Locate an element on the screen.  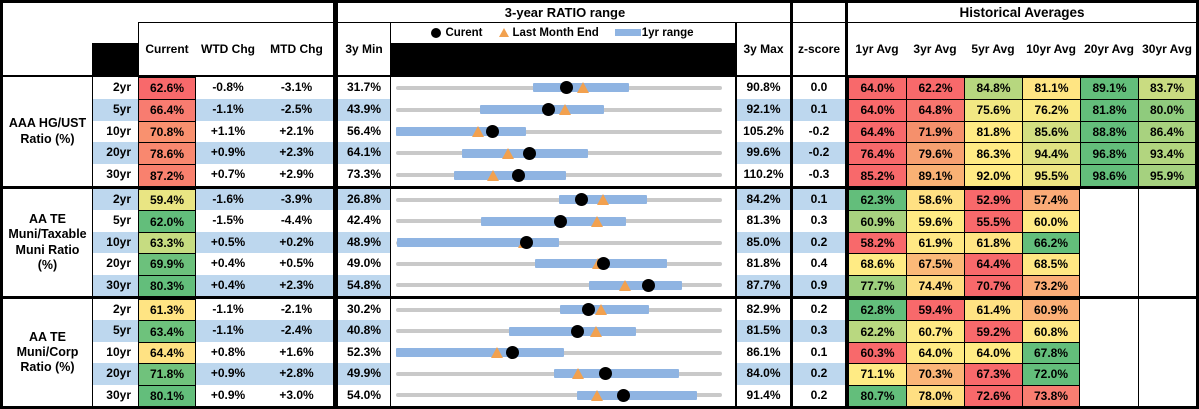
range-bar-1yr is located at coordinates (616, 374).